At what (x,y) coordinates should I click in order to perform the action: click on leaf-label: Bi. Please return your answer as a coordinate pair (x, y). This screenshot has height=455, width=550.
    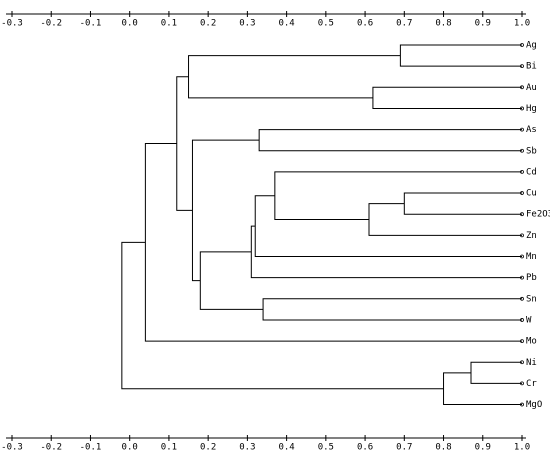
    Looking at the image, I should click on (531, 67).